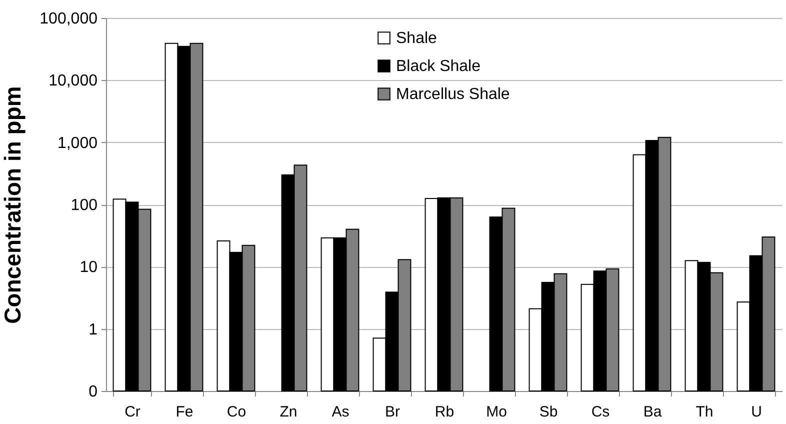  What do you see at coordinates (600, 412) in the screenshot?
I see `x-tick-label: Cs` at bounding box center [600, 412].